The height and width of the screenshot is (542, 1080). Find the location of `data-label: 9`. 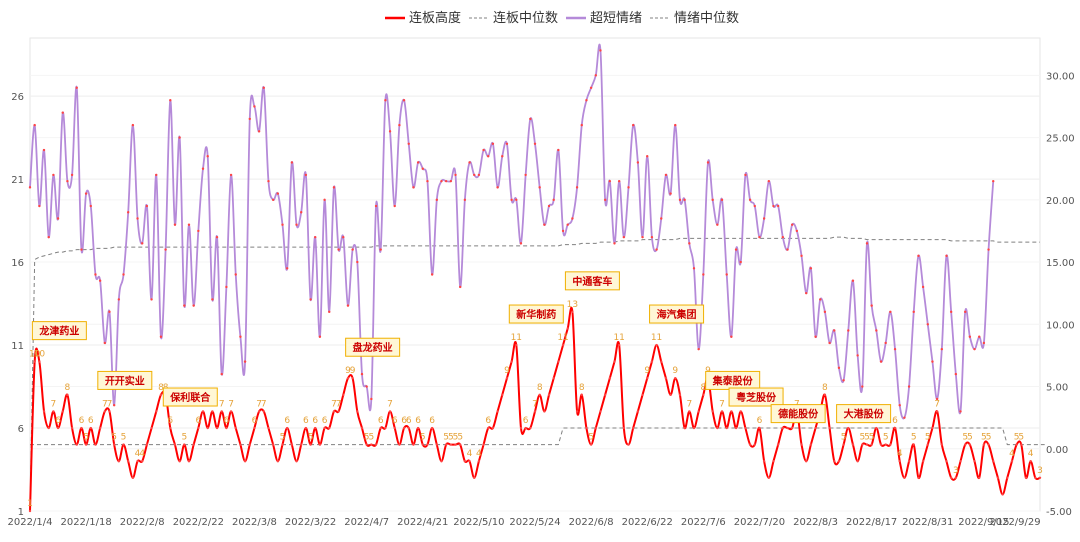

data-label: 9 is located at coordinates (348, 371).